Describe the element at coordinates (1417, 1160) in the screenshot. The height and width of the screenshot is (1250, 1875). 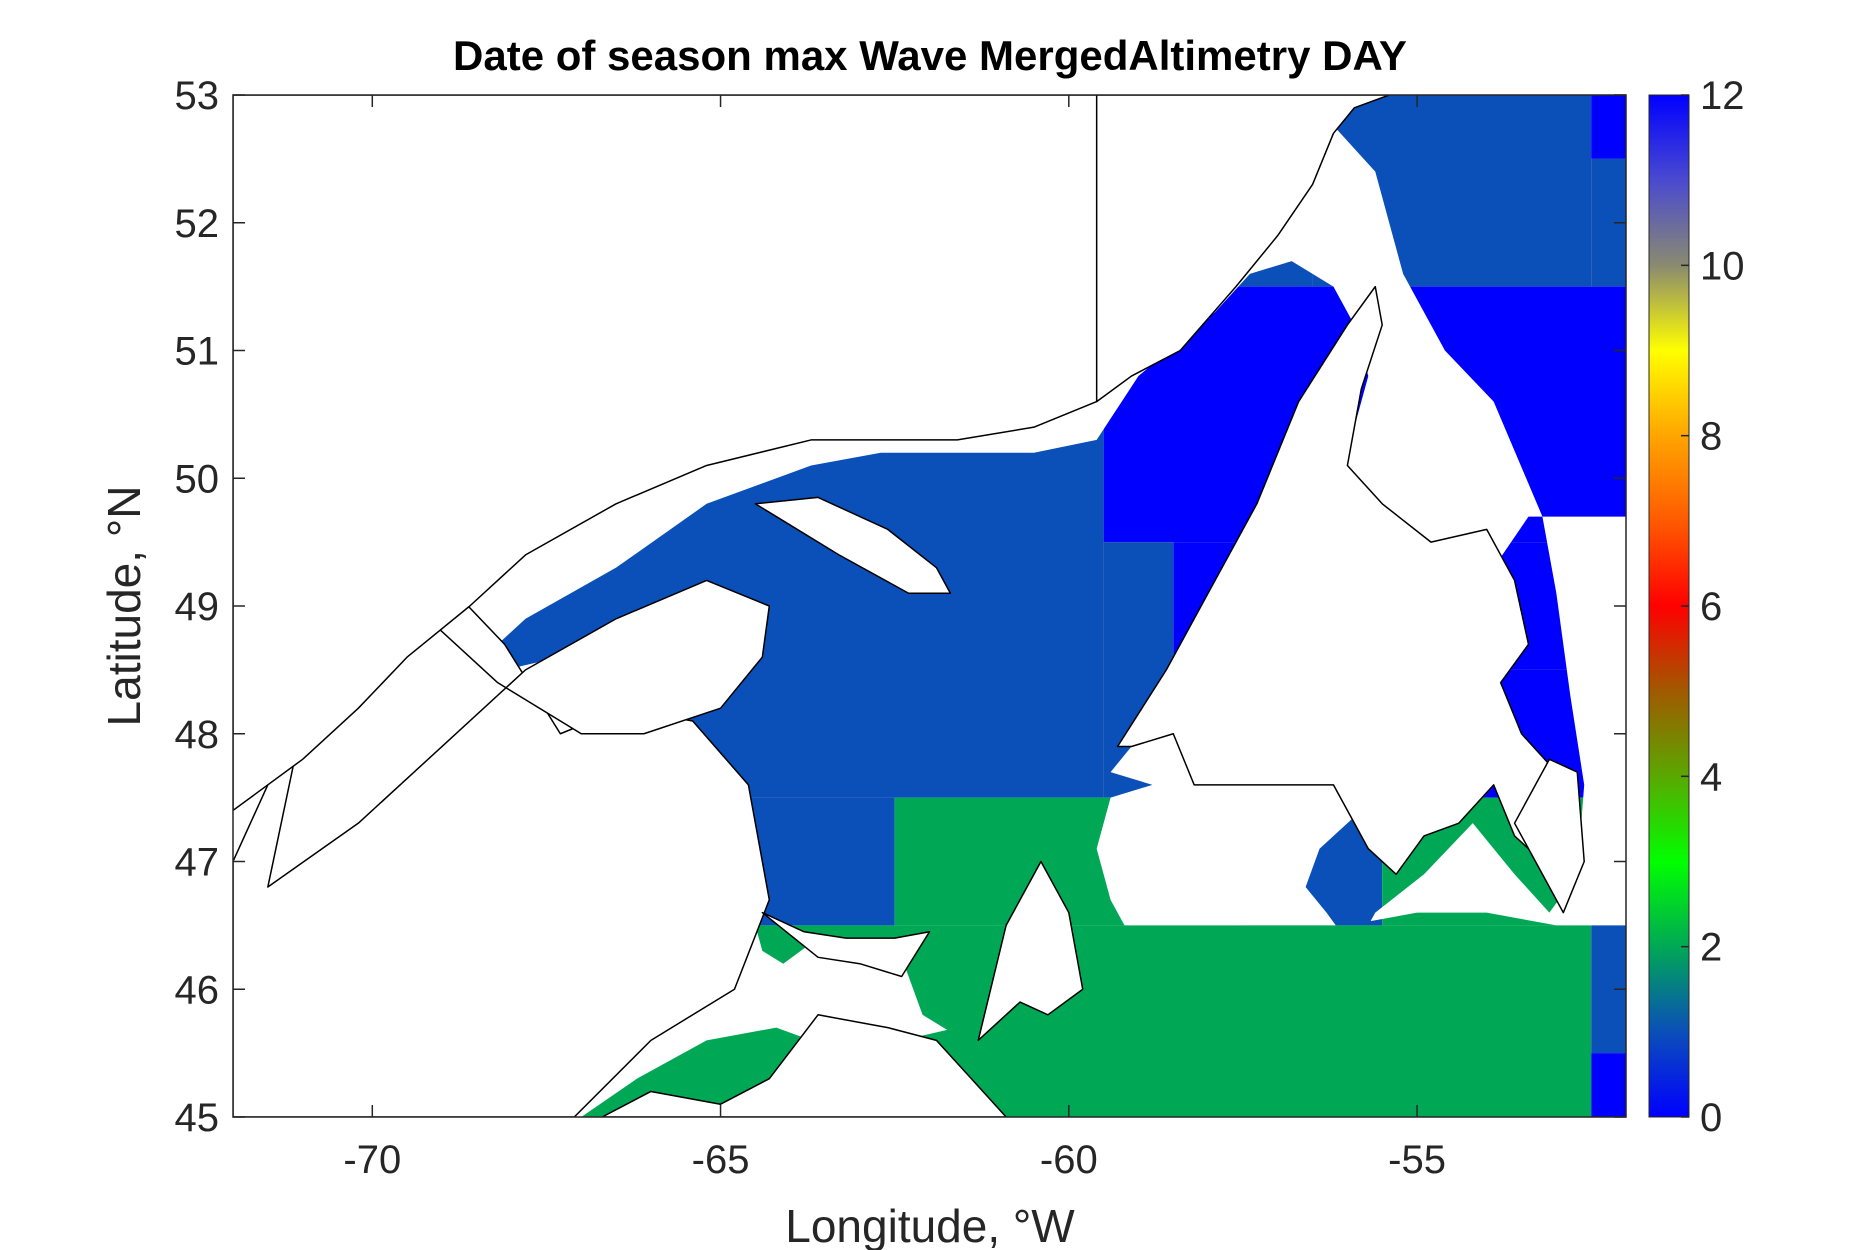
I see `x-tick-label: -55` at that location.